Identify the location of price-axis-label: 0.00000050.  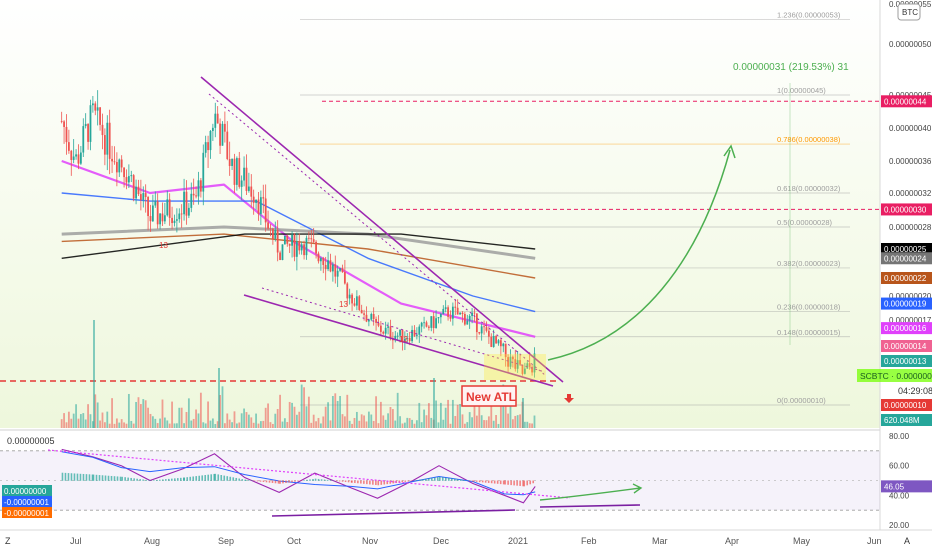
(910, 44).